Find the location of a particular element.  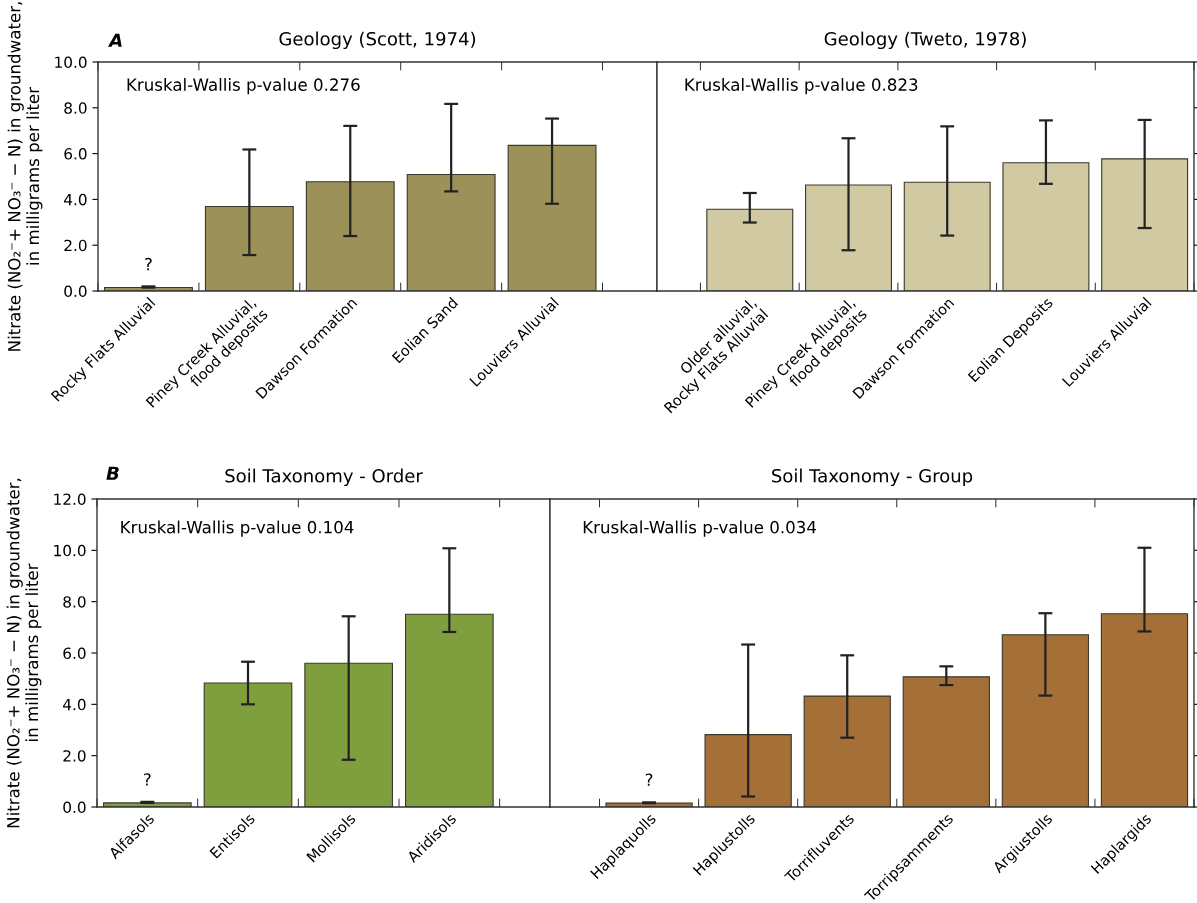

text: B is located at coordinates (112, 473).